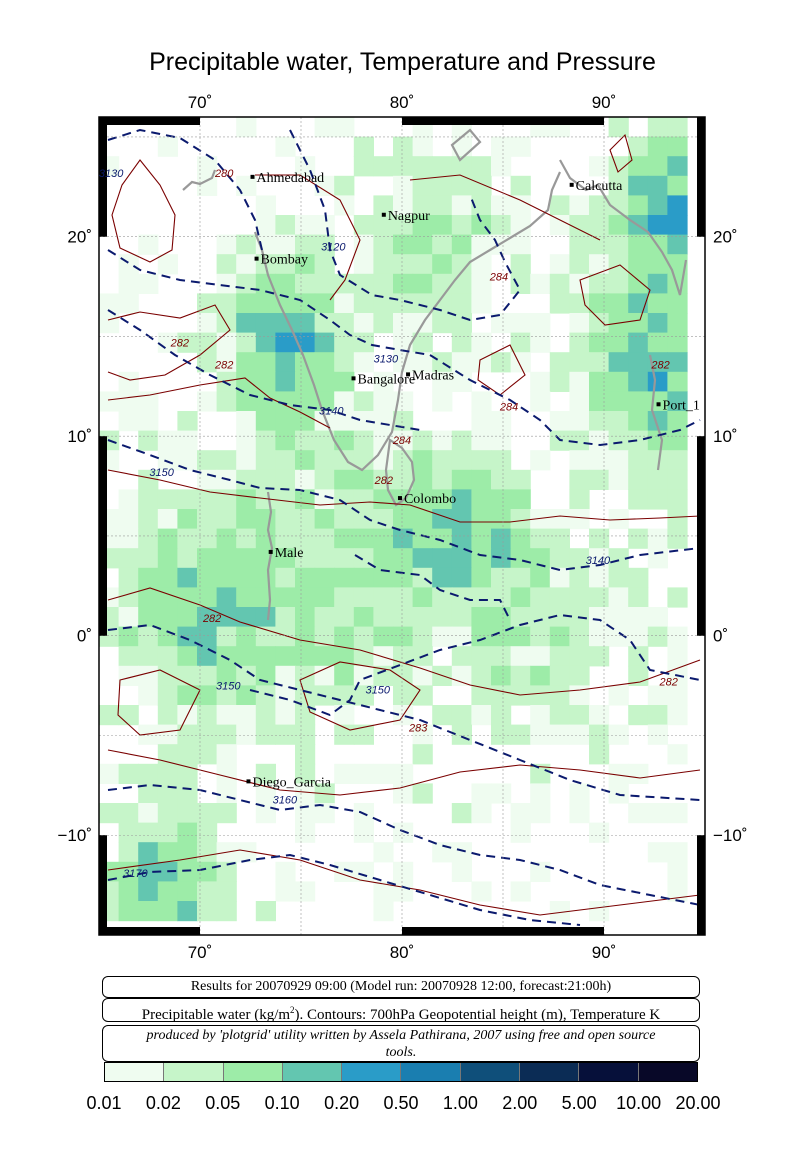 This screenshot has width=805, height=1164. Describe the element at coordinates (426, 499) in the screenshot. I see `city-marker: Colombo` at that location.